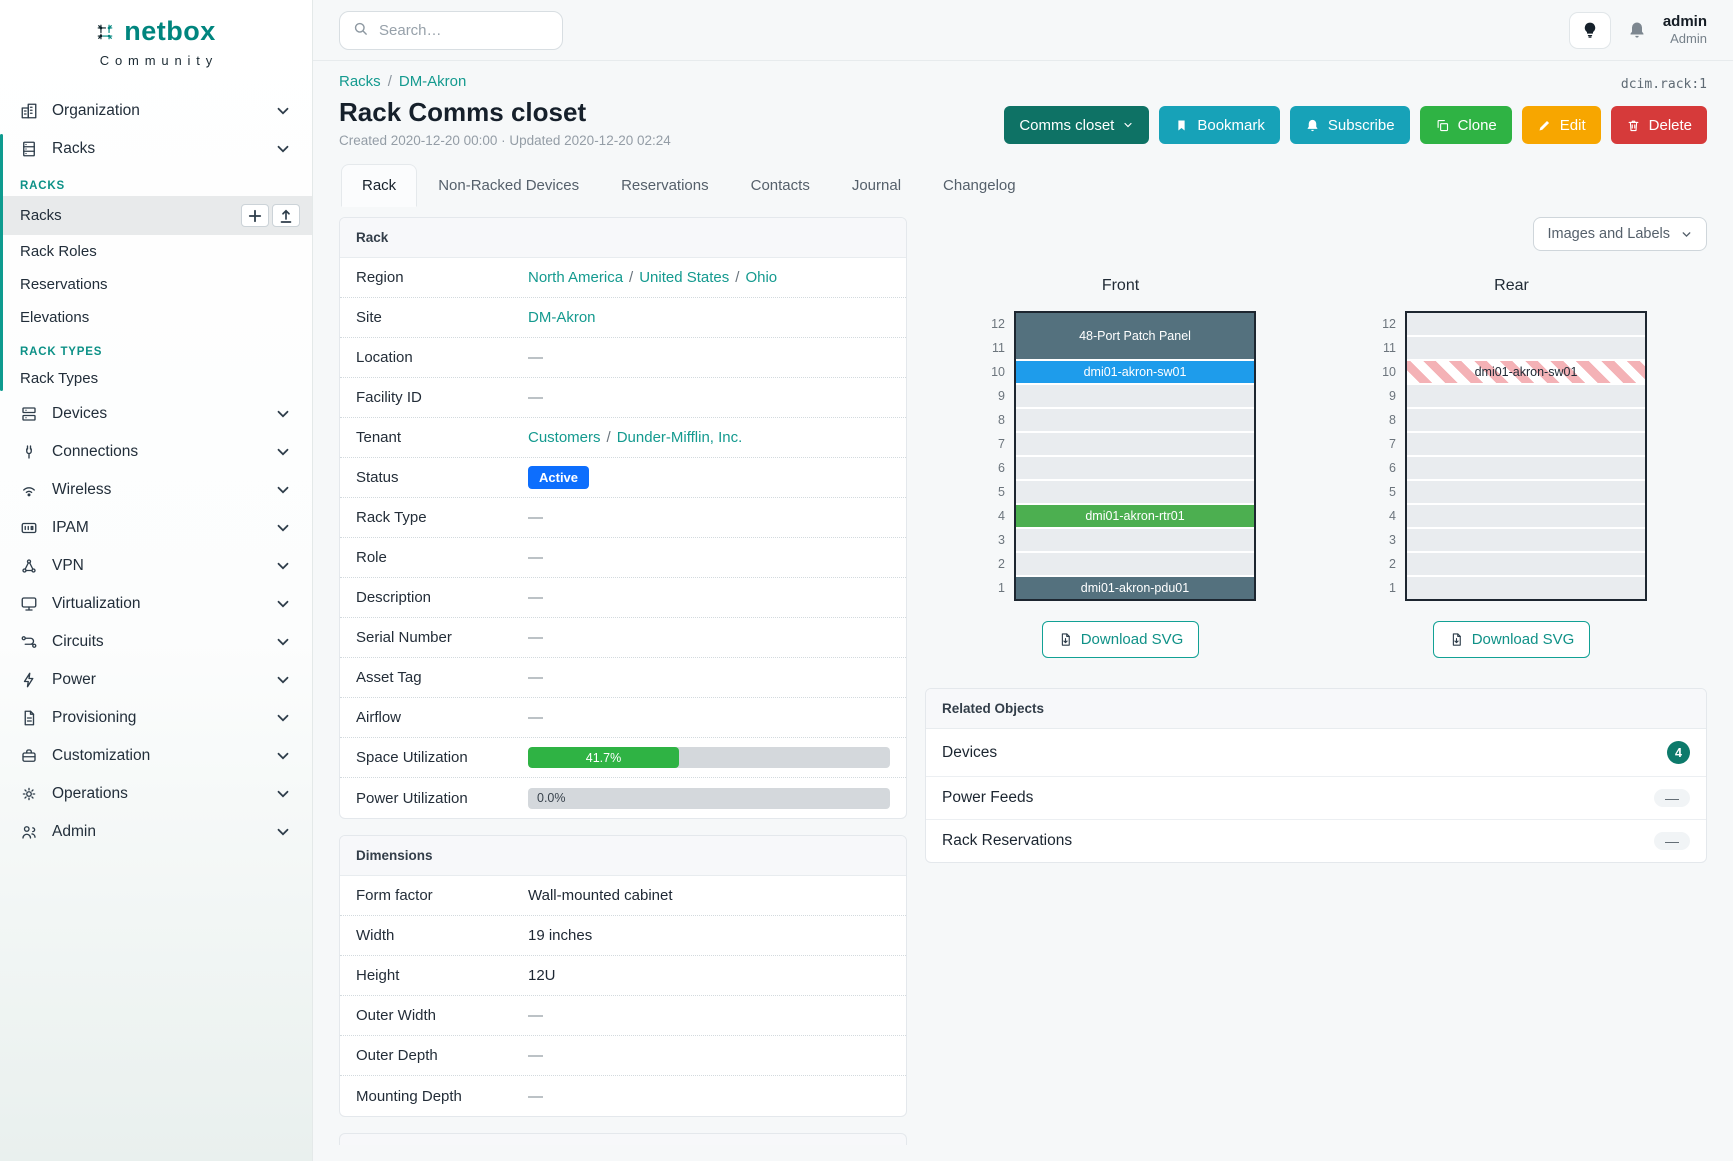  What do you see at coordinates (1561, 125) in the screenshot?
I see `edit-button: Edit` at bounding box center [1561, 125].